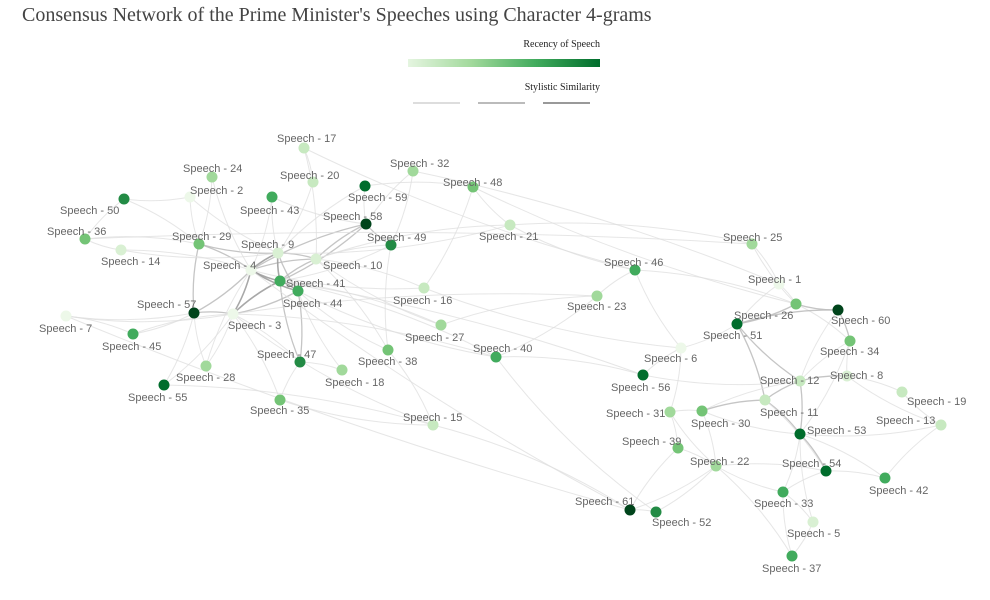 This screenshot has width=990, height=600. I want to click on speech-label-17: Speech - 17, so click(306, 139).